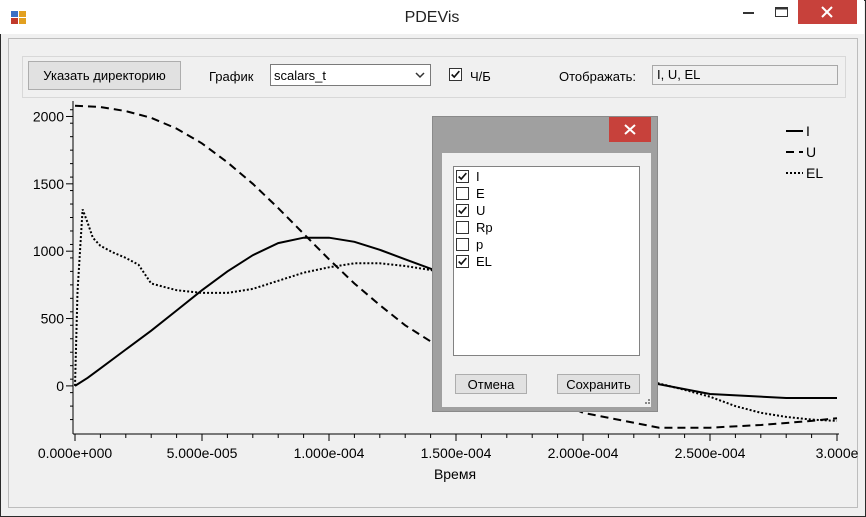 Image resolution: width=866 pixels, height=517 pixels. I want to click on display-label: Отображать:, so click(598, 76).